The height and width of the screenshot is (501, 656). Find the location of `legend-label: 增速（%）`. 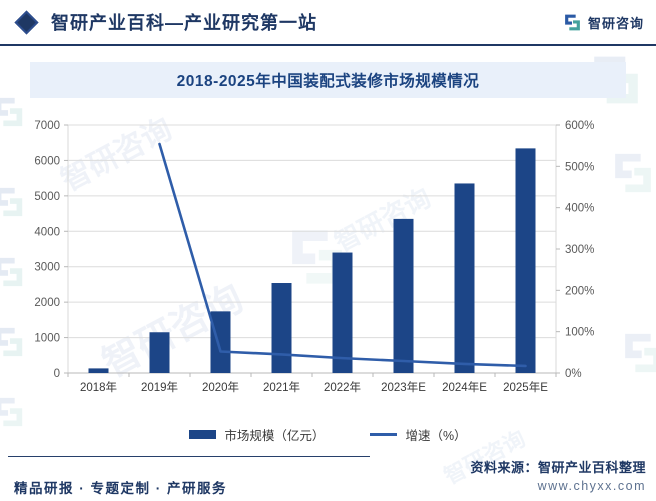

legend-label: 增速（%） is located at coordinates (436, 435).